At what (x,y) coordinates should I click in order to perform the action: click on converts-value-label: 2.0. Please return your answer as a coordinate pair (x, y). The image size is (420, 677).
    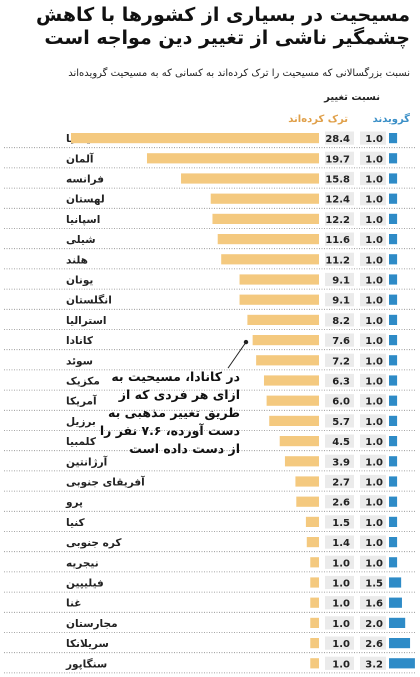
    Looking at the image, I should click on (374, 624).